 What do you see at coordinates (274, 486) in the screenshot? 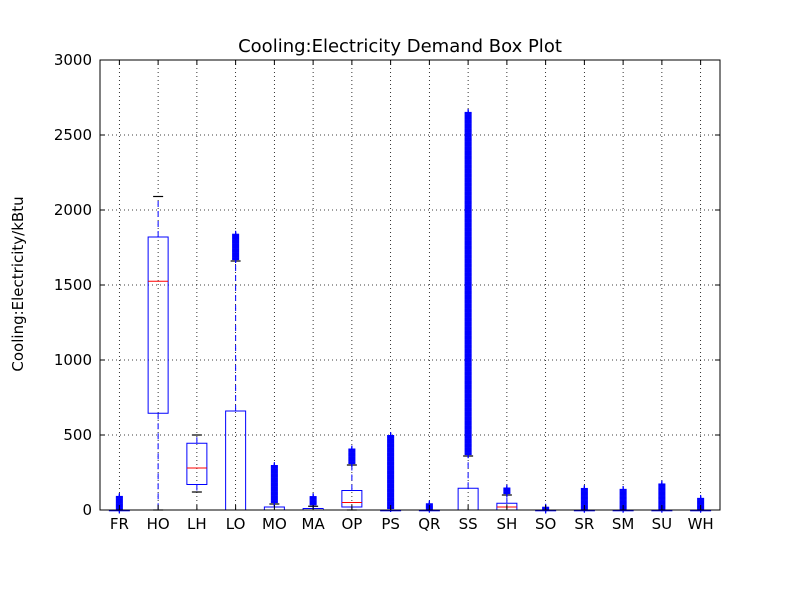
I see `box-mo` at bounding box center [274, 486].